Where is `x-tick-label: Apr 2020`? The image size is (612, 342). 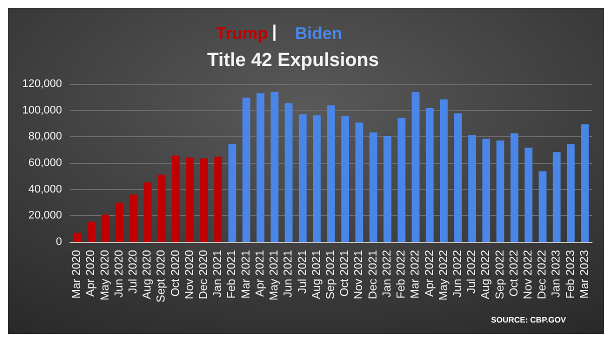
x-tick-label: Apr 2020 is located at coordinates (91, 273).